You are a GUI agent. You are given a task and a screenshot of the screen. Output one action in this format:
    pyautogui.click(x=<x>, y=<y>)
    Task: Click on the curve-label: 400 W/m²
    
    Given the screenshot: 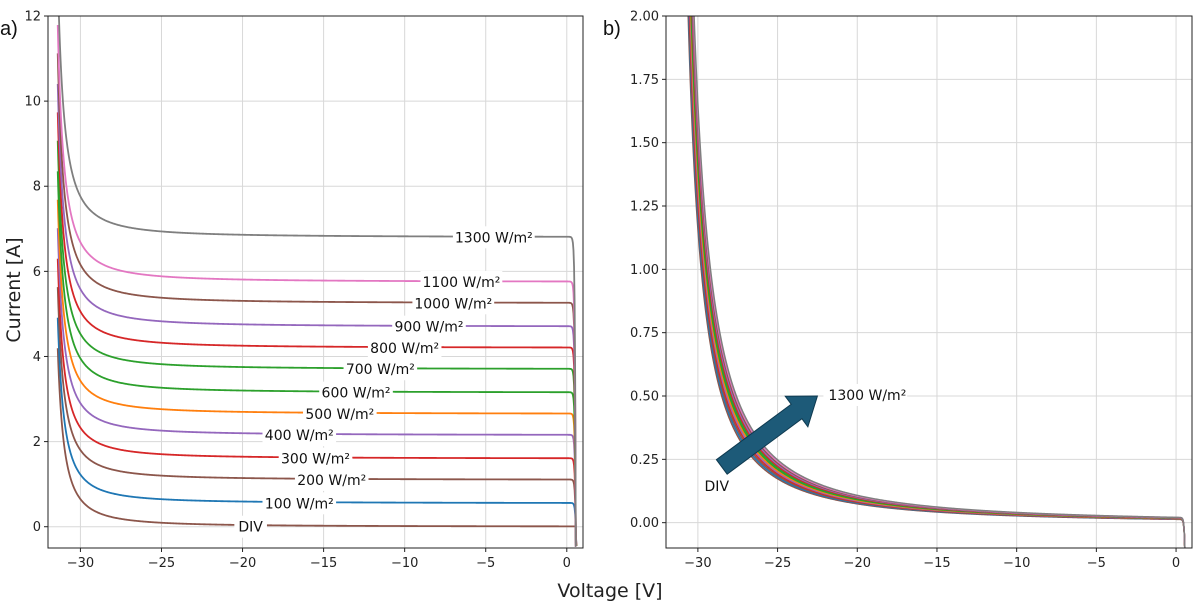 What is the action you would take?
    pyautogui.click(x=299, y=436)
    